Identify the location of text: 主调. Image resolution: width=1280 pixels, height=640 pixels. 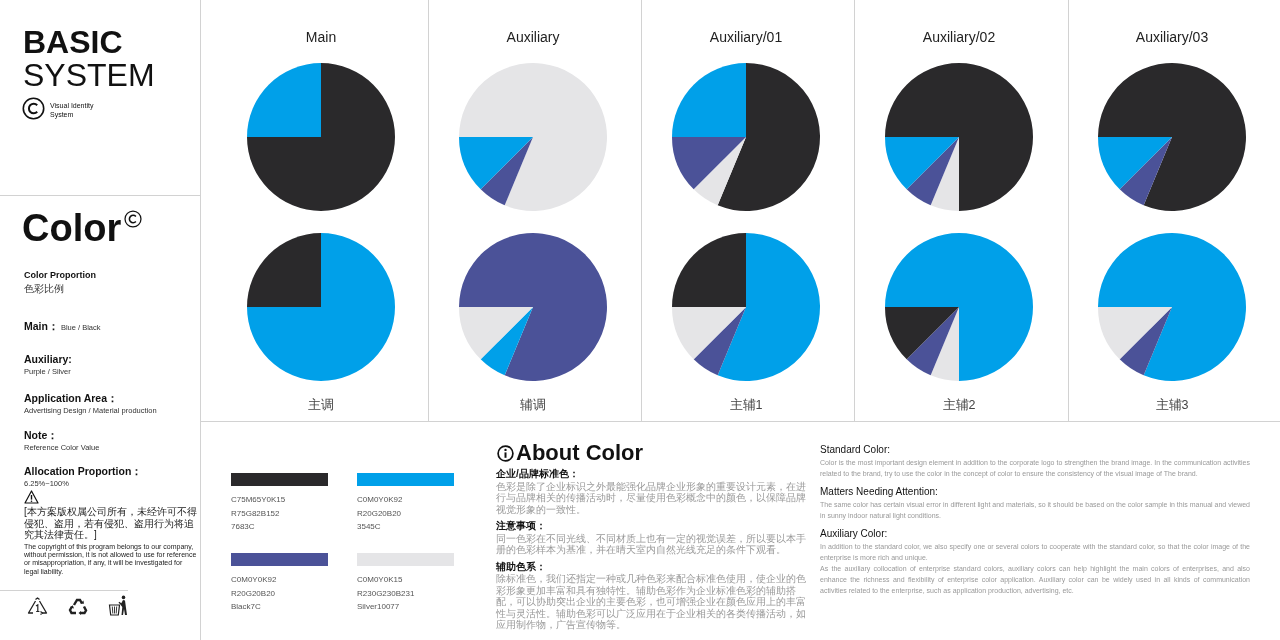
(320, 404).